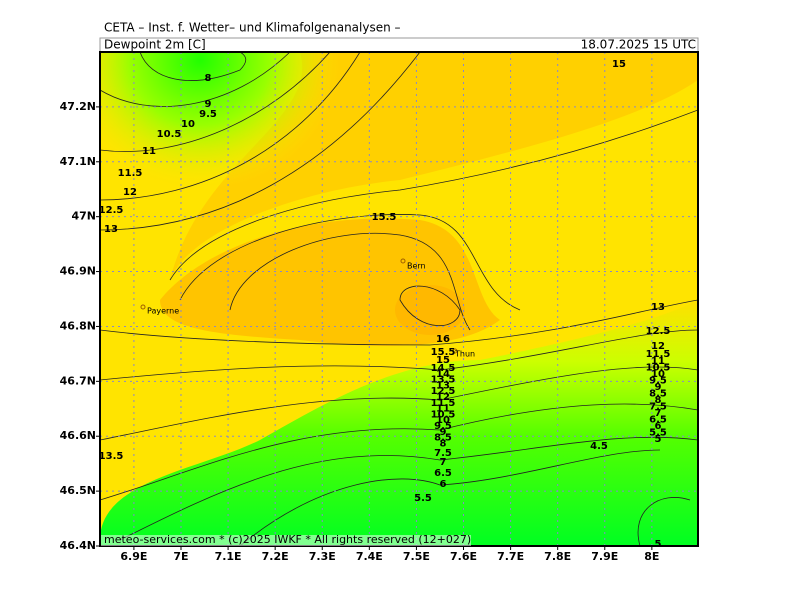 Image resolution: width=800 pixels, height=600 pixels. I want to click on x-tick-label: 8E, so click(651, 556).